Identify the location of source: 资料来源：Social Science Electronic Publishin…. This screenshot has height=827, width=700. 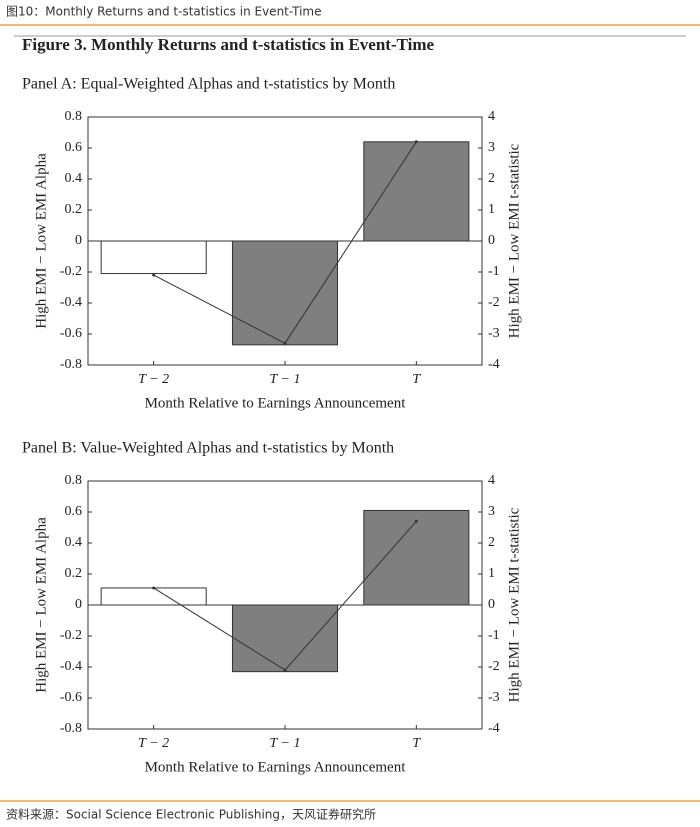
(191, 814).